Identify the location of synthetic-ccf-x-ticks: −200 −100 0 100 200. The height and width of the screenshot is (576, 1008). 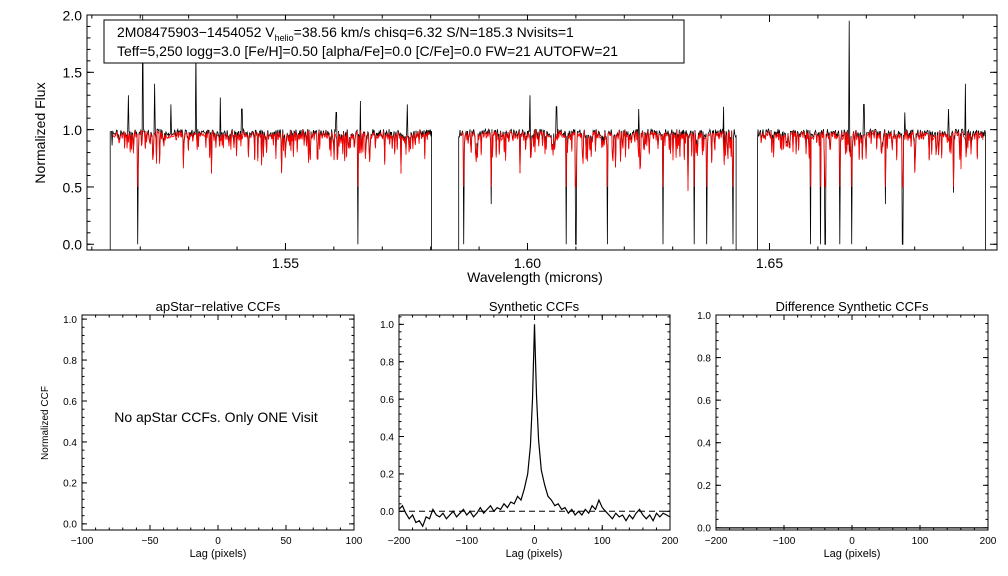
(533, 431).